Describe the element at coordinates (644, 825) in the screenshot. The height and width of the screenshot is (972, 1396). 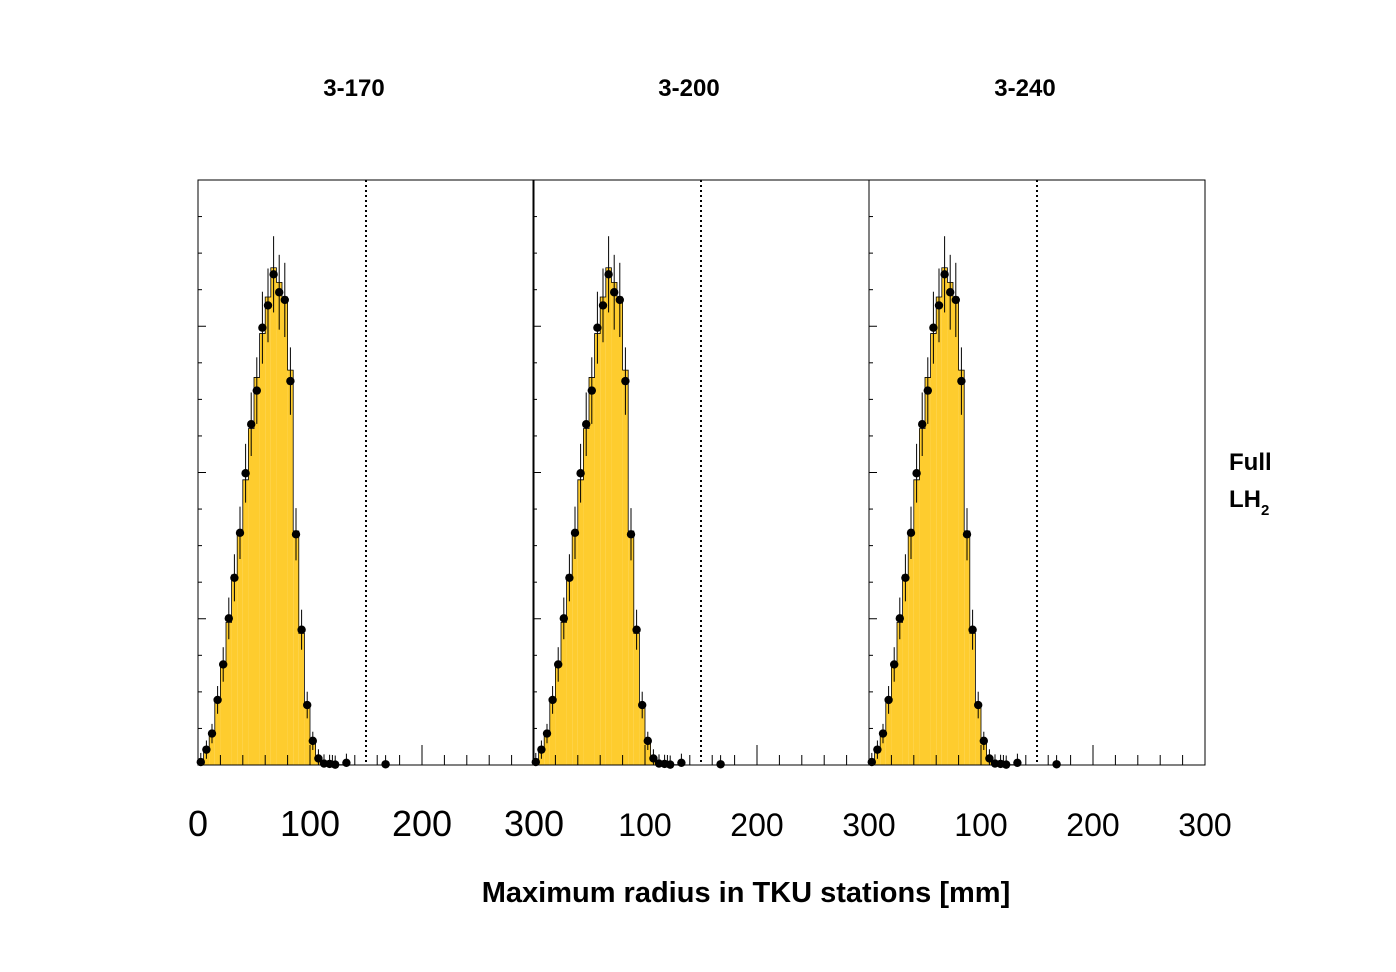
I see `x-tick-label: 100` at that location.